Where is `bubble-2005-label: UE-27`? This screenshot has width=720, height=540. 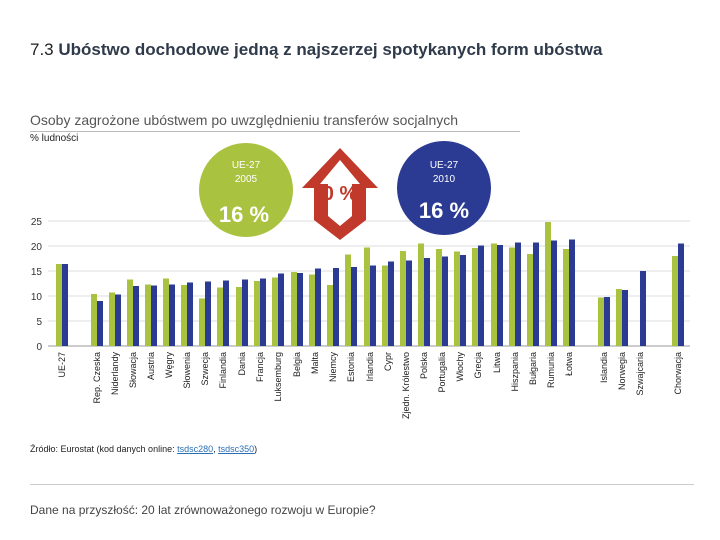
bubble-2005-label: UE-27 is located at coordinates (246, 165).